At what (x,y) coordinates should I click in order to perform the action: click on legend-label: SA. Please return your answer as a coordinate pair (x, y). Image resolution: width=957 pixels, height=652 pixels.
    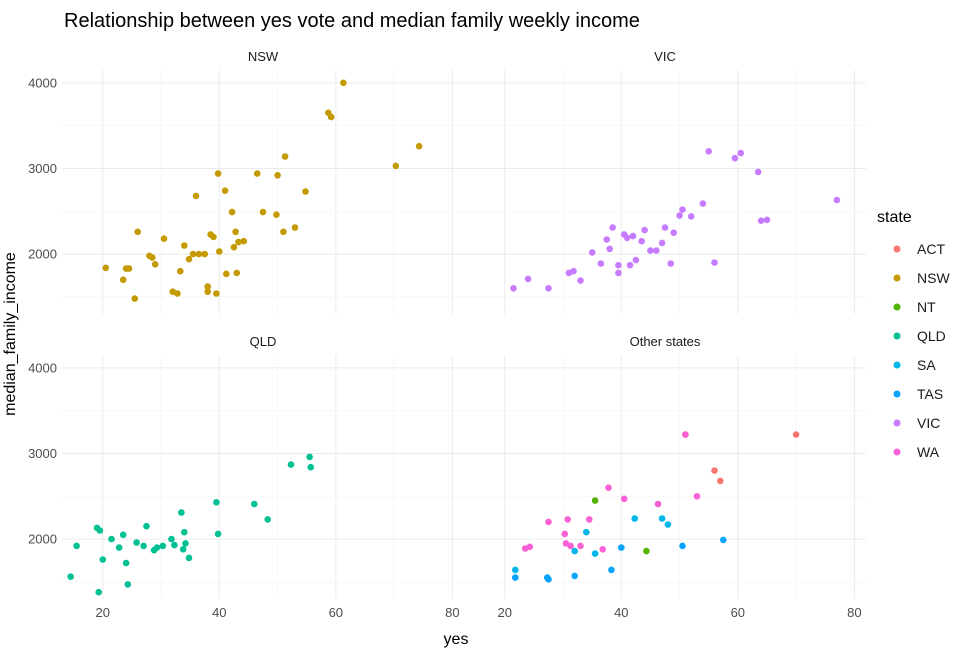
    Looking at the image, I should click on (926, 365).